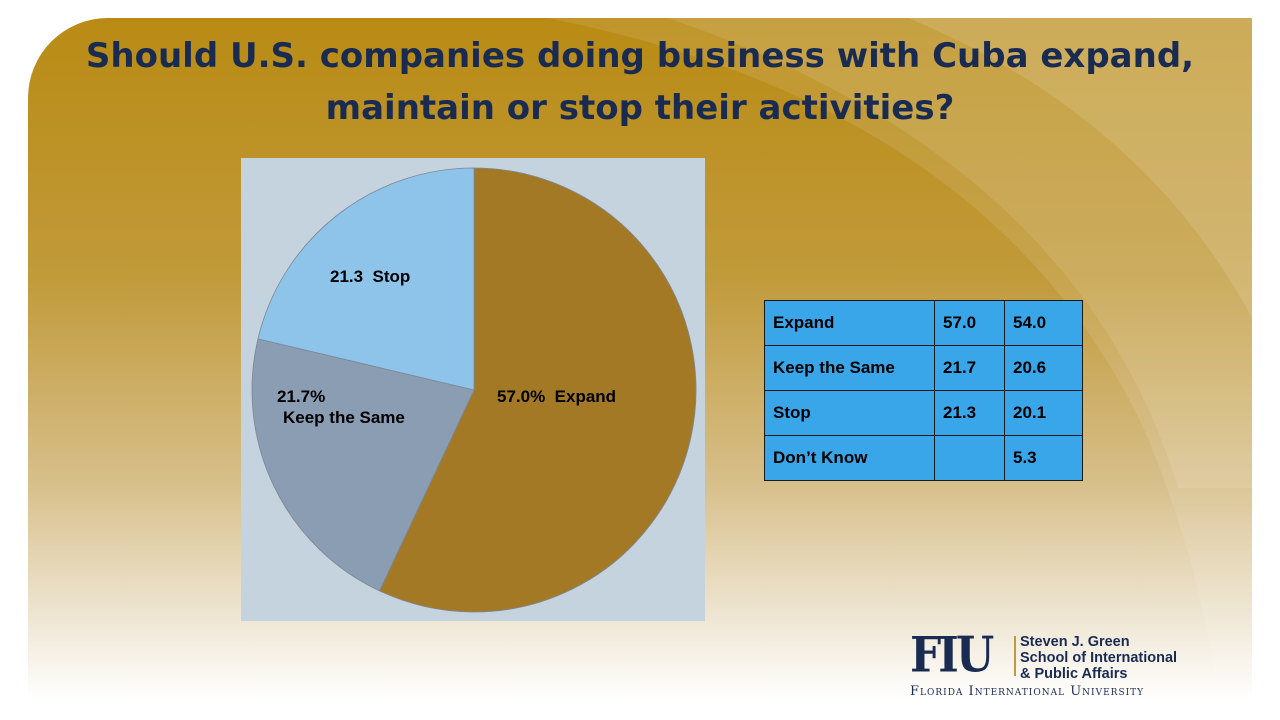 This screenshot has width=1280, height=720. What do you see at coordinates (347, 276) in the screenshot?
I see `pie-label-stop-value: 21.3` at bounding box center [347, 276].